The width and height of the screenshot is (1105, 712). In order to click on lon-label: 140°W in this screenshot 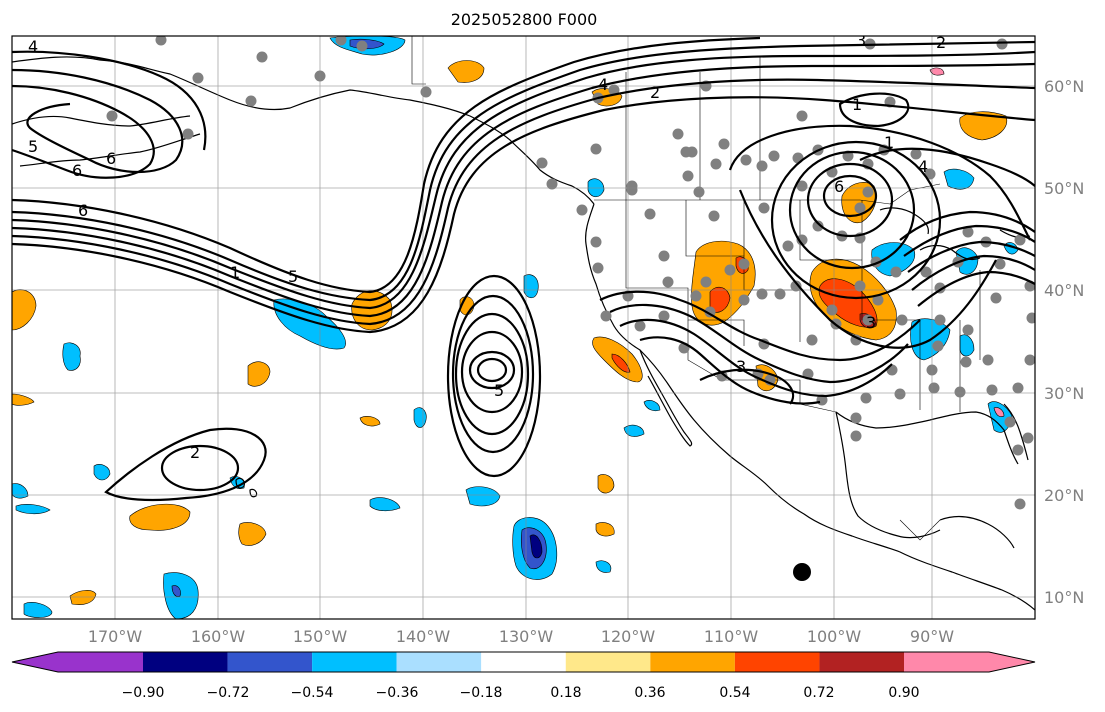, I will do `click(423, 636)`.